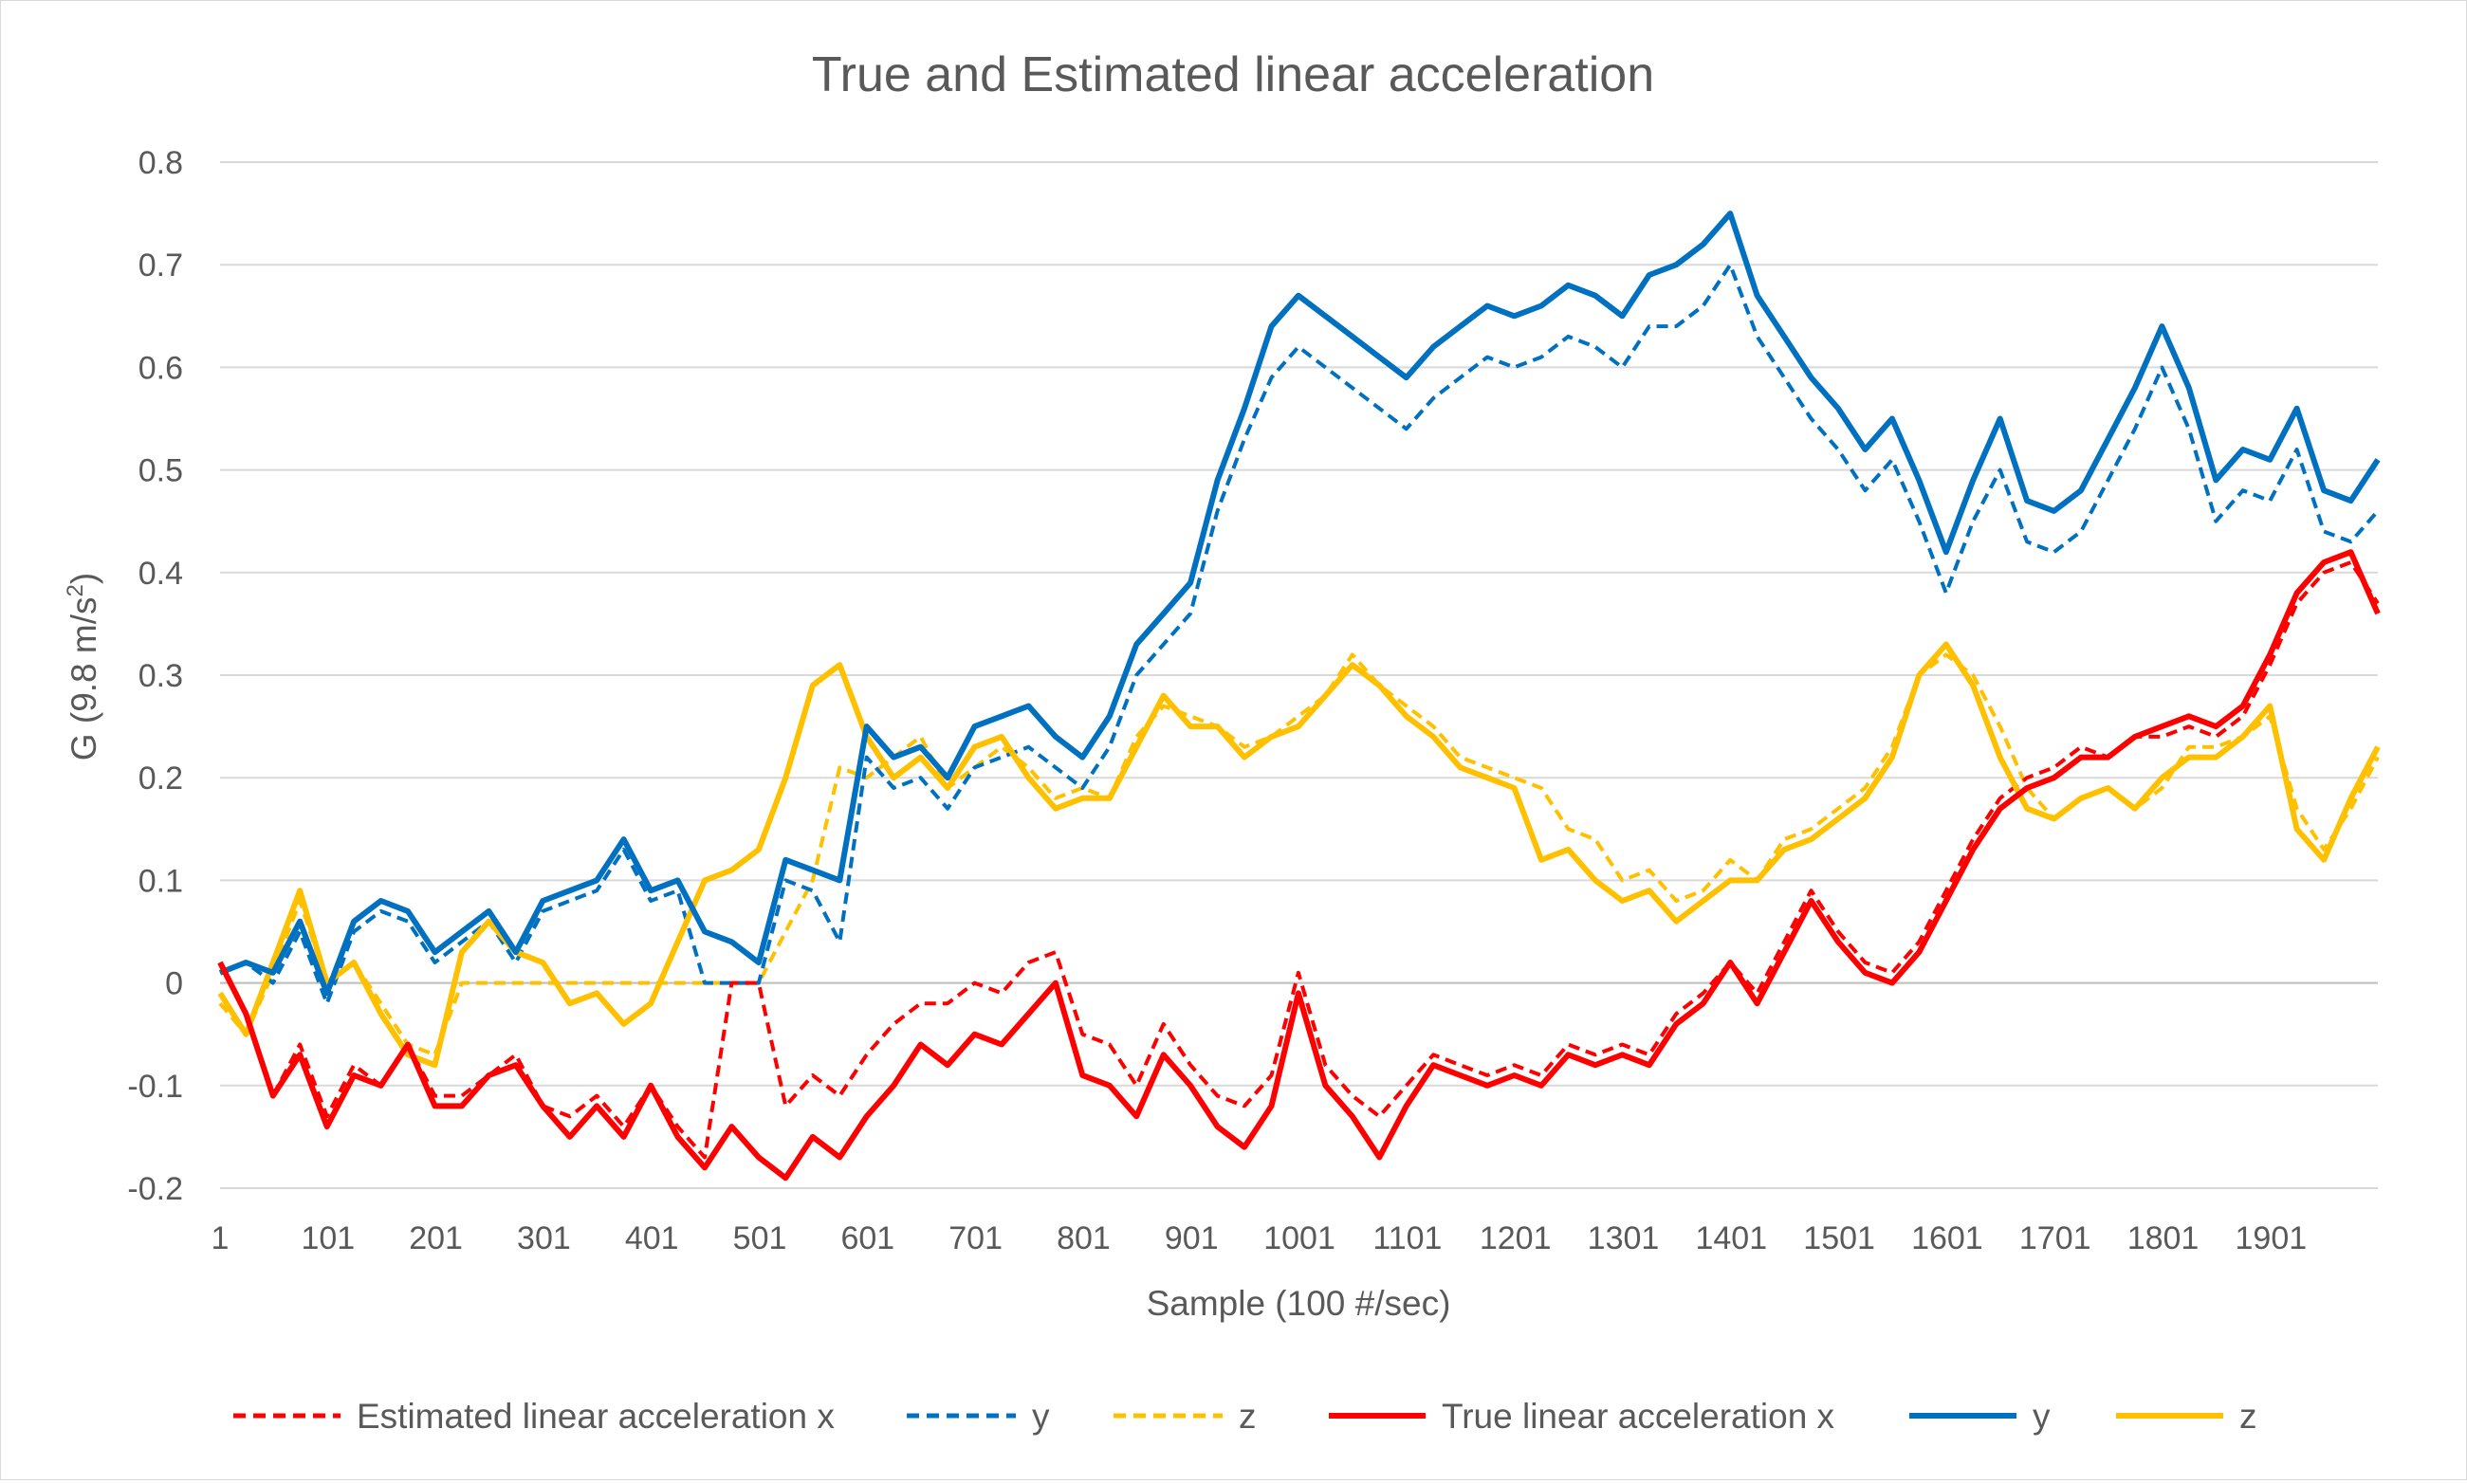 This screenshot has height=1484, width=2467. Describe the element at coordinates (328, 1238) in the screenshot. I see `x-tick-label: 101` at that location.